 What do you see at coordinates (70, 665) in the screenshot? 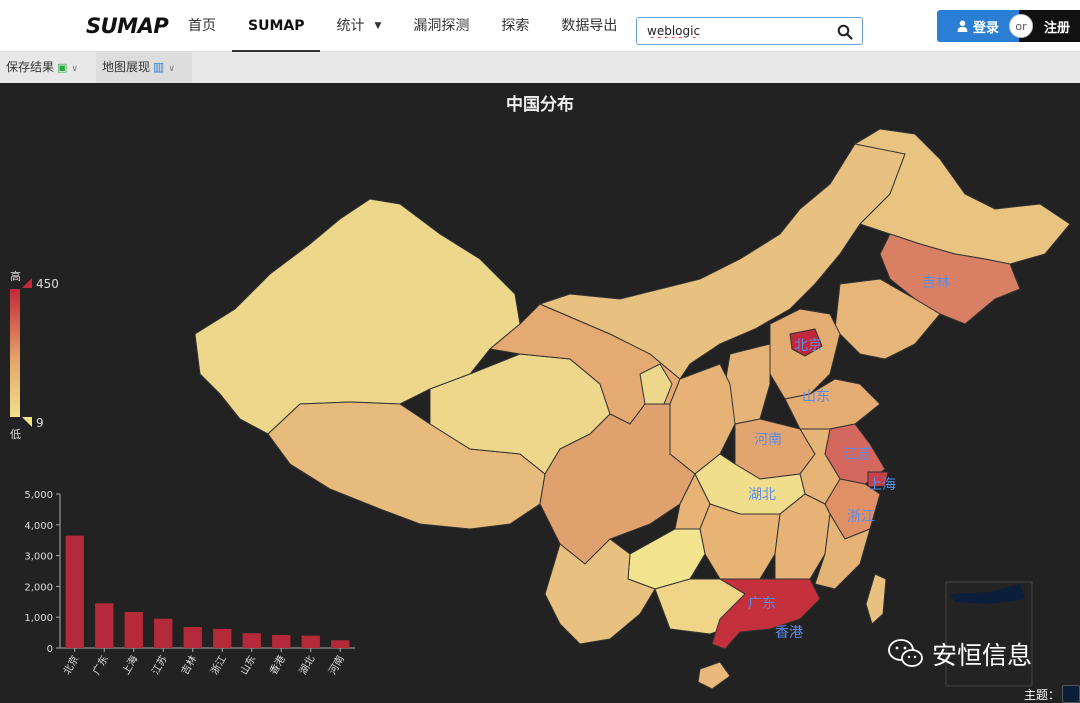
I see `x-tick-label: 北京` at bounding box center [70, 665].